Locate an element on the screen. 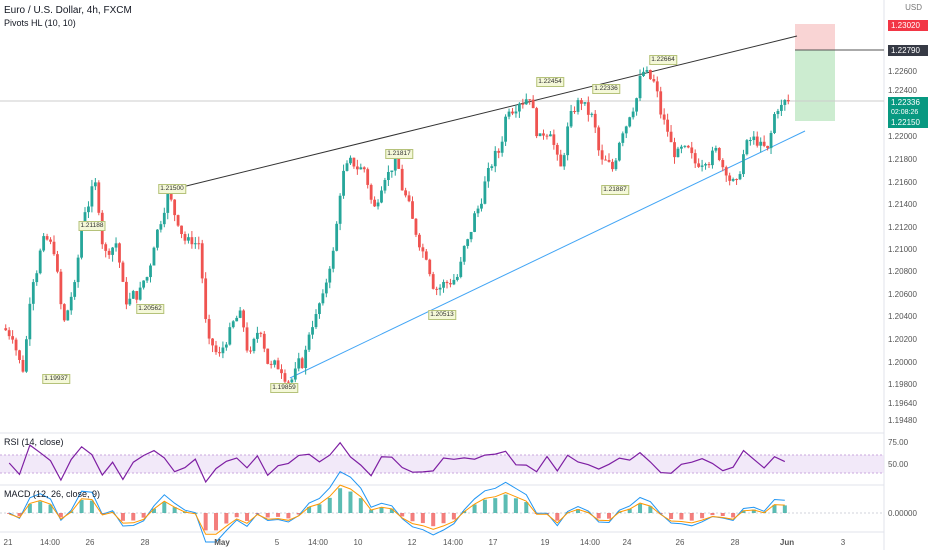  pivot-label: 1.22336 is located at coordinates (606, 89).